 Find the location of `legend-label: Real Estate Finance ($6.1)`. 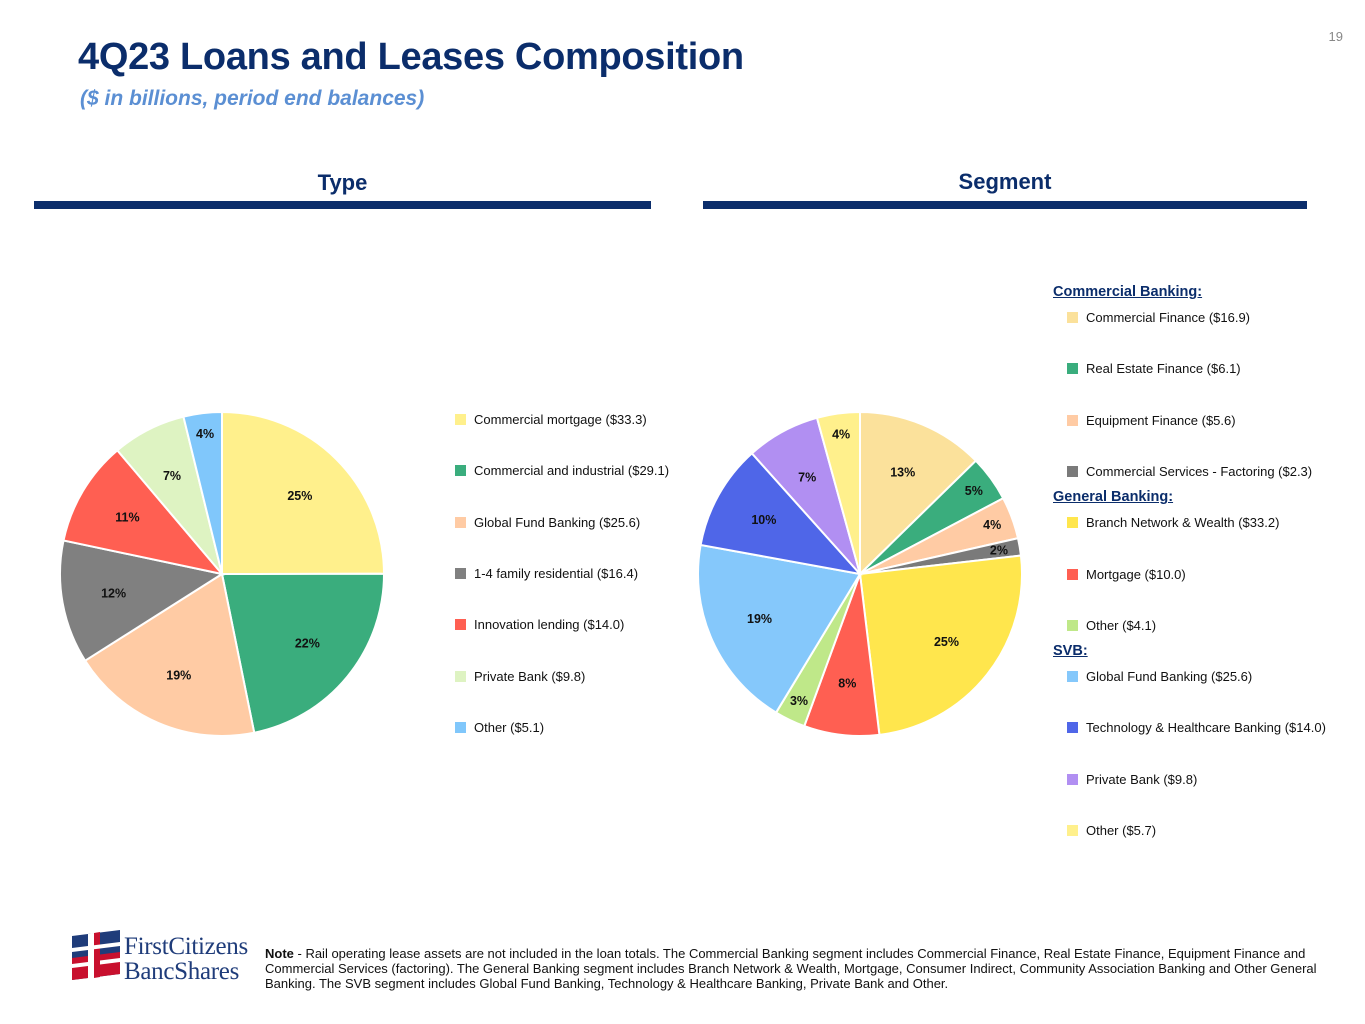

legend-label: Real Estate Finance ($6.1) is located at coordinates (1163, 369).